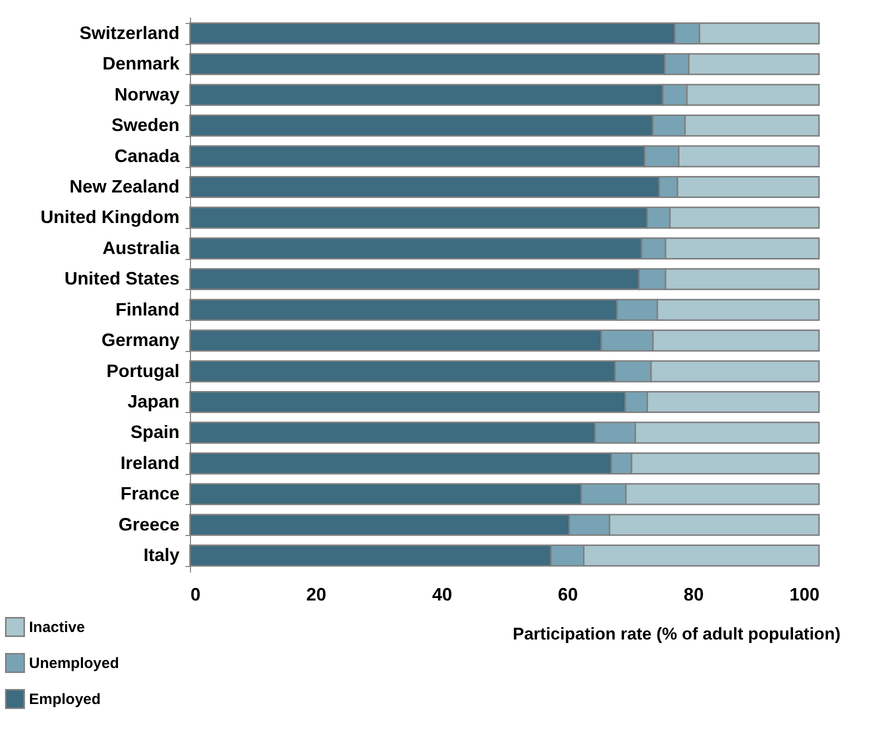  Describe the element at coordinates (804, 594) in the screenshot. I see `x-tick-label: 100` at that location.